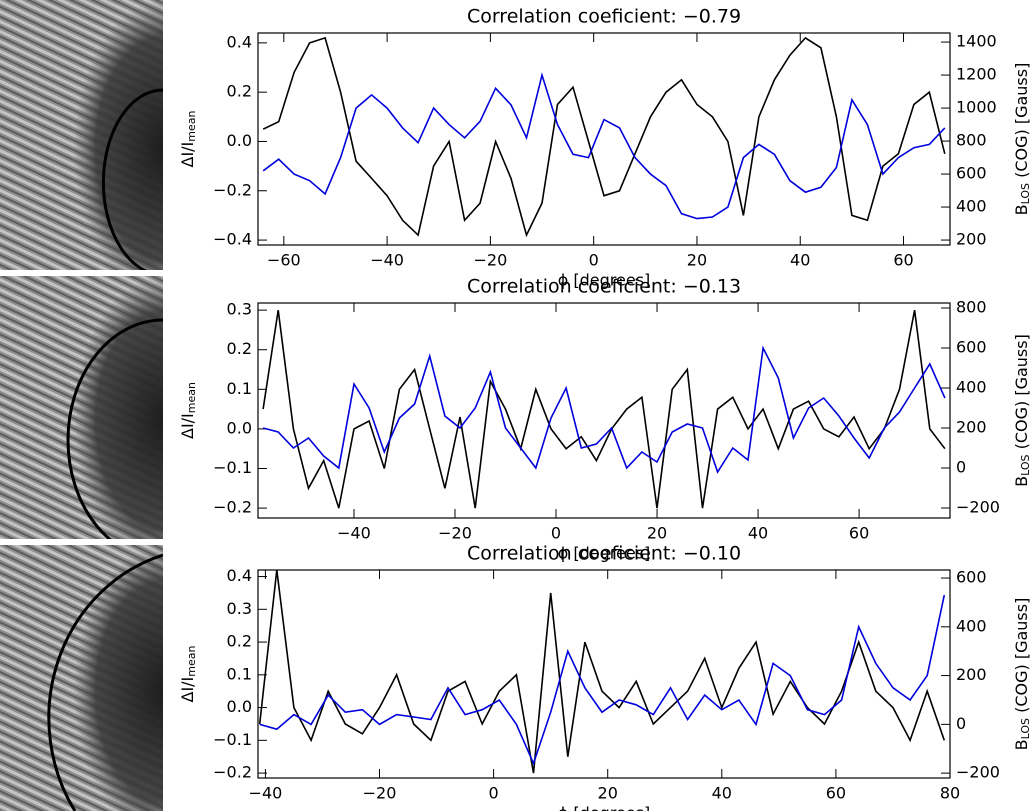 The height and width of the screenshot is (811, 1034). I want to click on chart-title: Correlation coeficient: −0.10, so click(604, 554).